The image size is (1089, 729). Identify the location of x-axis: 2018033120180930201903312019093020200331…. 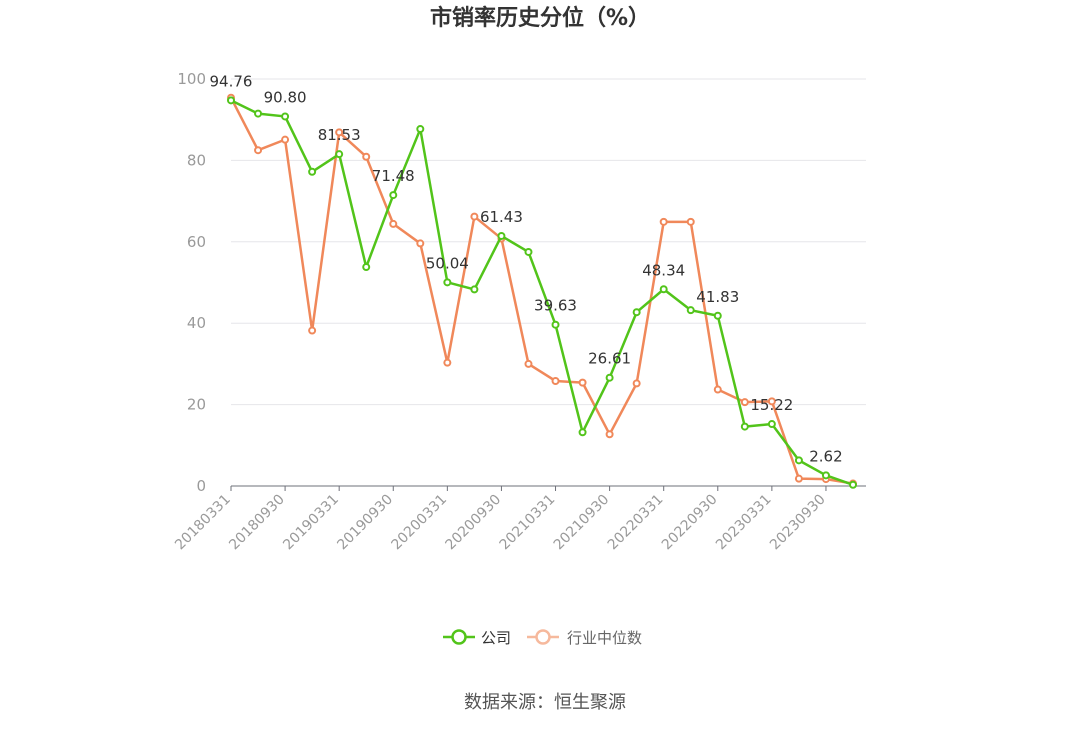
(519, 519).